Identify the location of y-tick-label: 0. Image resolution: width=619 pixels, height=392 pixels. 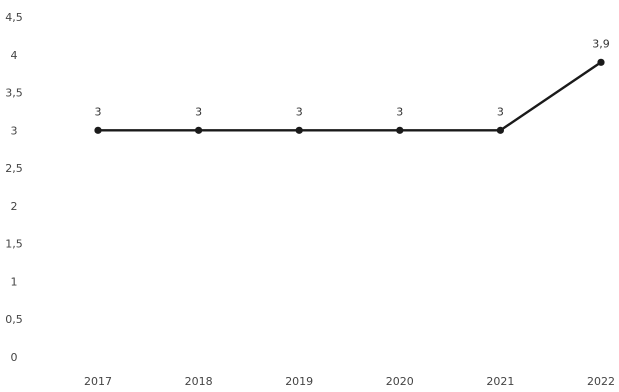
(14, 357).